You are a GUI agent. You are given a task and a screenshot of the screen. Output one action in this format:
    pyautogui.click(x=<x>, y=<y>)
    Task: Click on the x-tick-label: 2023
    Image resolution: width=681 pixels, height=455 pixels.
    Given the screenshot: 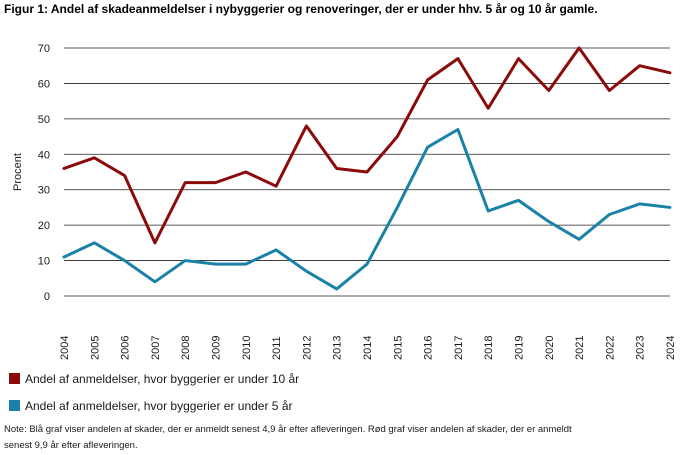 What is the action you would take?
    pyautogui.click(x=641, y=348)
    